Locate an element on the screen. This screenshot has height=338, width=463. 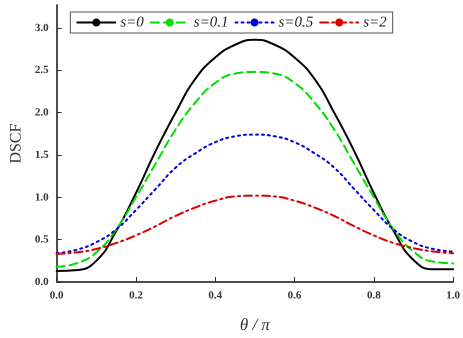
legend-label: s=2 is located at coordinates (375, 22).